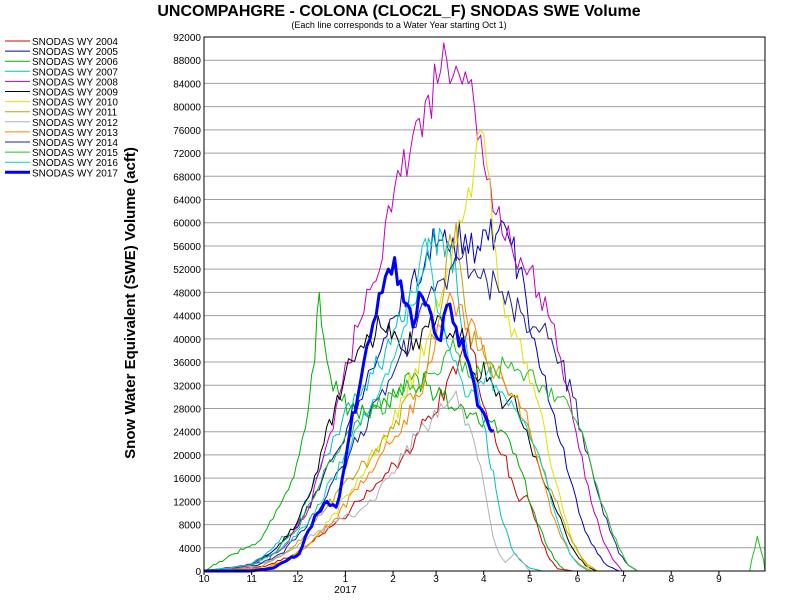  Describe the element at coordinates (436, 579) in the screenshot. I see `x-tick-label: 3` at that location.